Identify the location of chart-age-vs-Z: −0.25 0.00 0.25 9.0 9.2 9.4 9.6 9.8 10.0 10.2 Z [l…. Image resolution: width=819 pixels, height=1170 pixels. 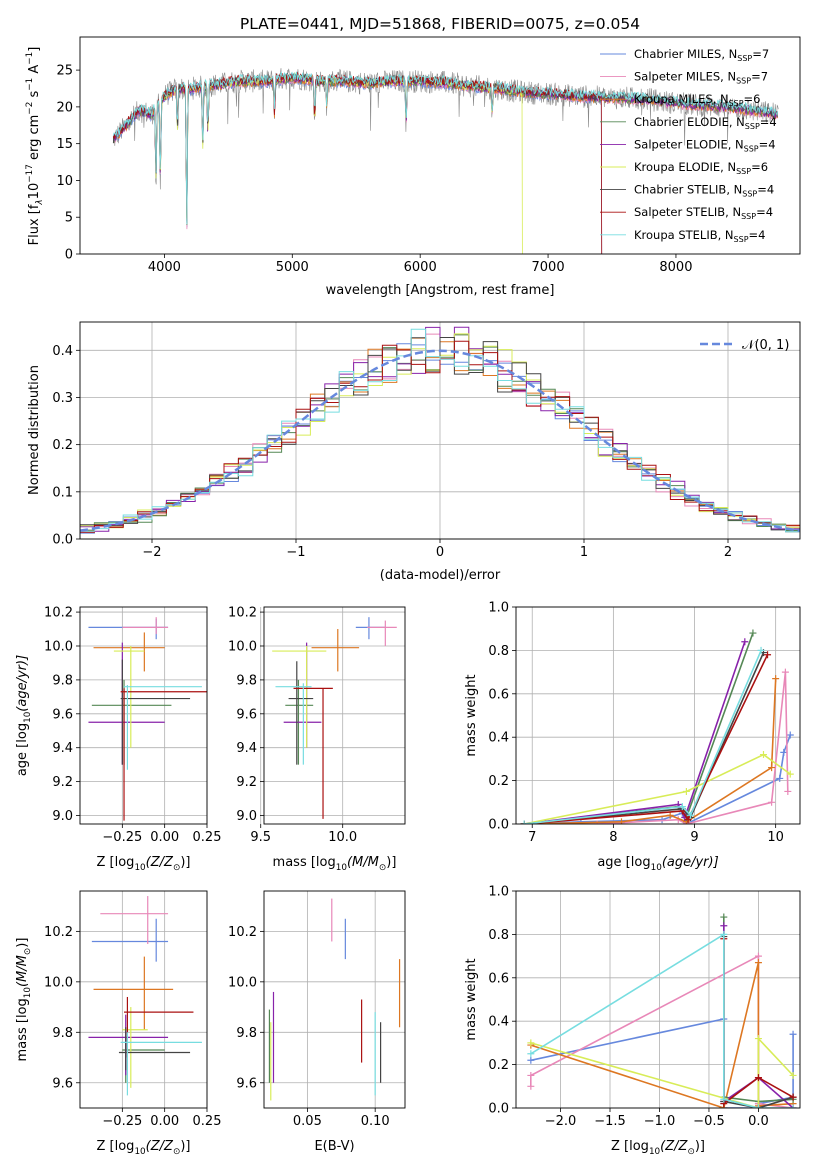
(118, 739).